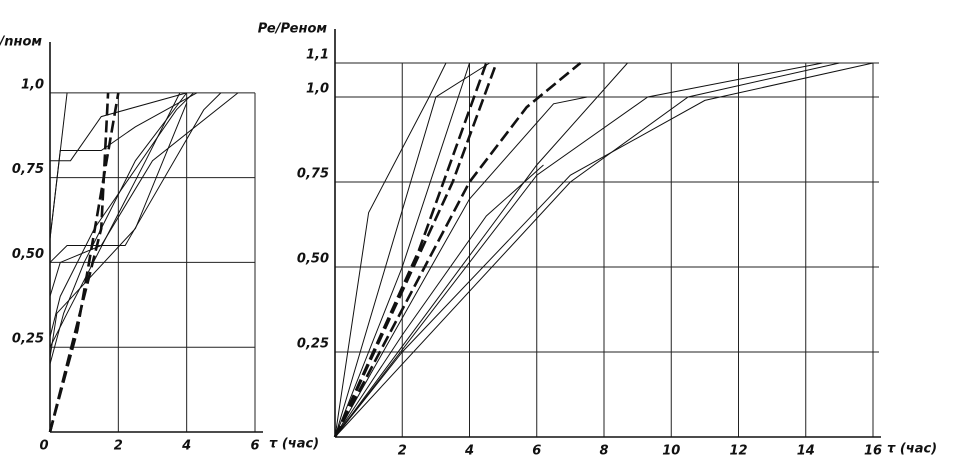 The image size is (955, 470). Describe the element at coordinates (317, 55) in the screenshot. I see `y-tick-label: 1,1` at that location.